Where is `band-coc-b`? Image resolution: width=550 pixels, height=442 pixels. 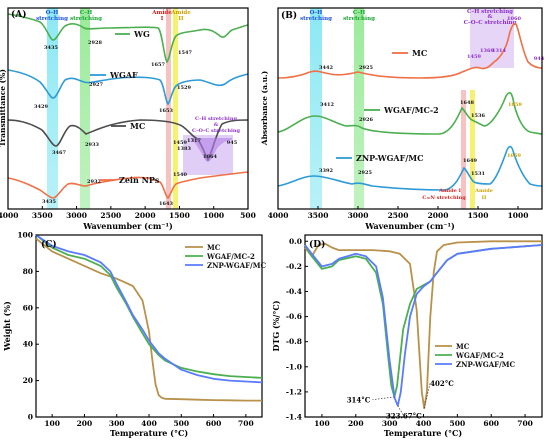
band-coc-b is located at coordinates (492, 38).